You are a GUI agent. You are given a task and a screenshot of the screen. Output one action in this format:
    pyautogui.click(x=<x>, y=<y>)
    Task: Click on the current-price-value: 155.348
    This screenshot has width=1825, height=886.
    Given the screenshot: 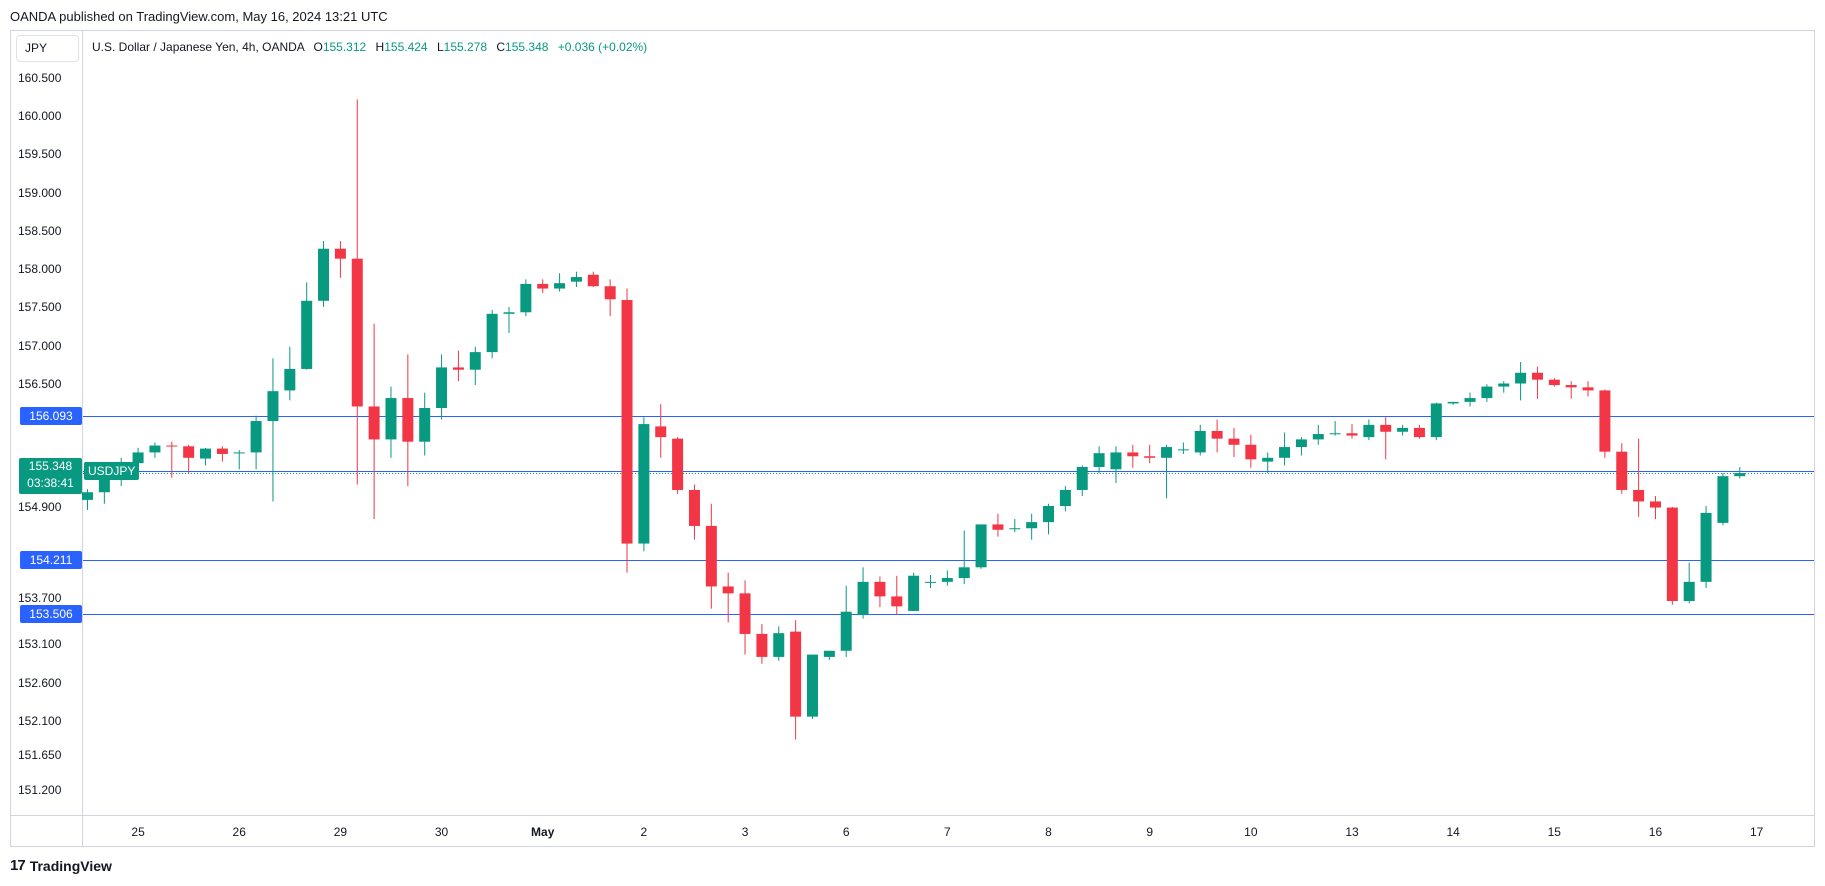 What is the action you would take?
    pyautogui.click(x=50, y=466)
    